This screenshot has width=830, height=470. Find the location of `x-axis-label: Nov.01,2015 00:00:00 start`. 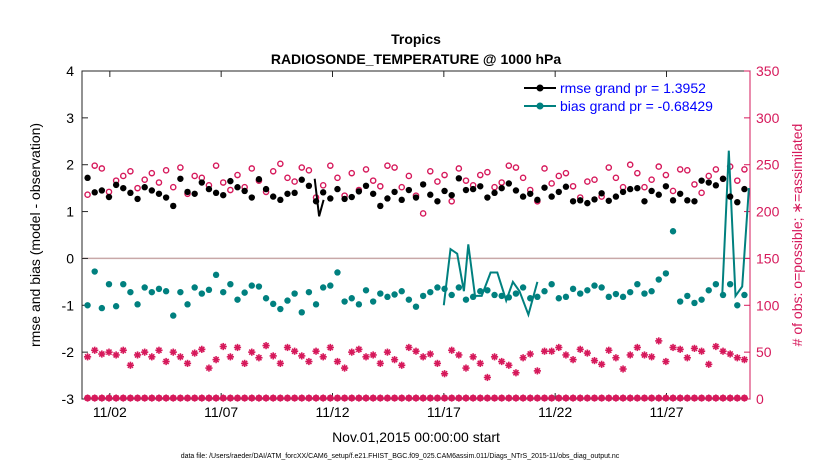

x-axis-label: Nov.01,2015 00:00:00 start is located at coordinates (416, 437).